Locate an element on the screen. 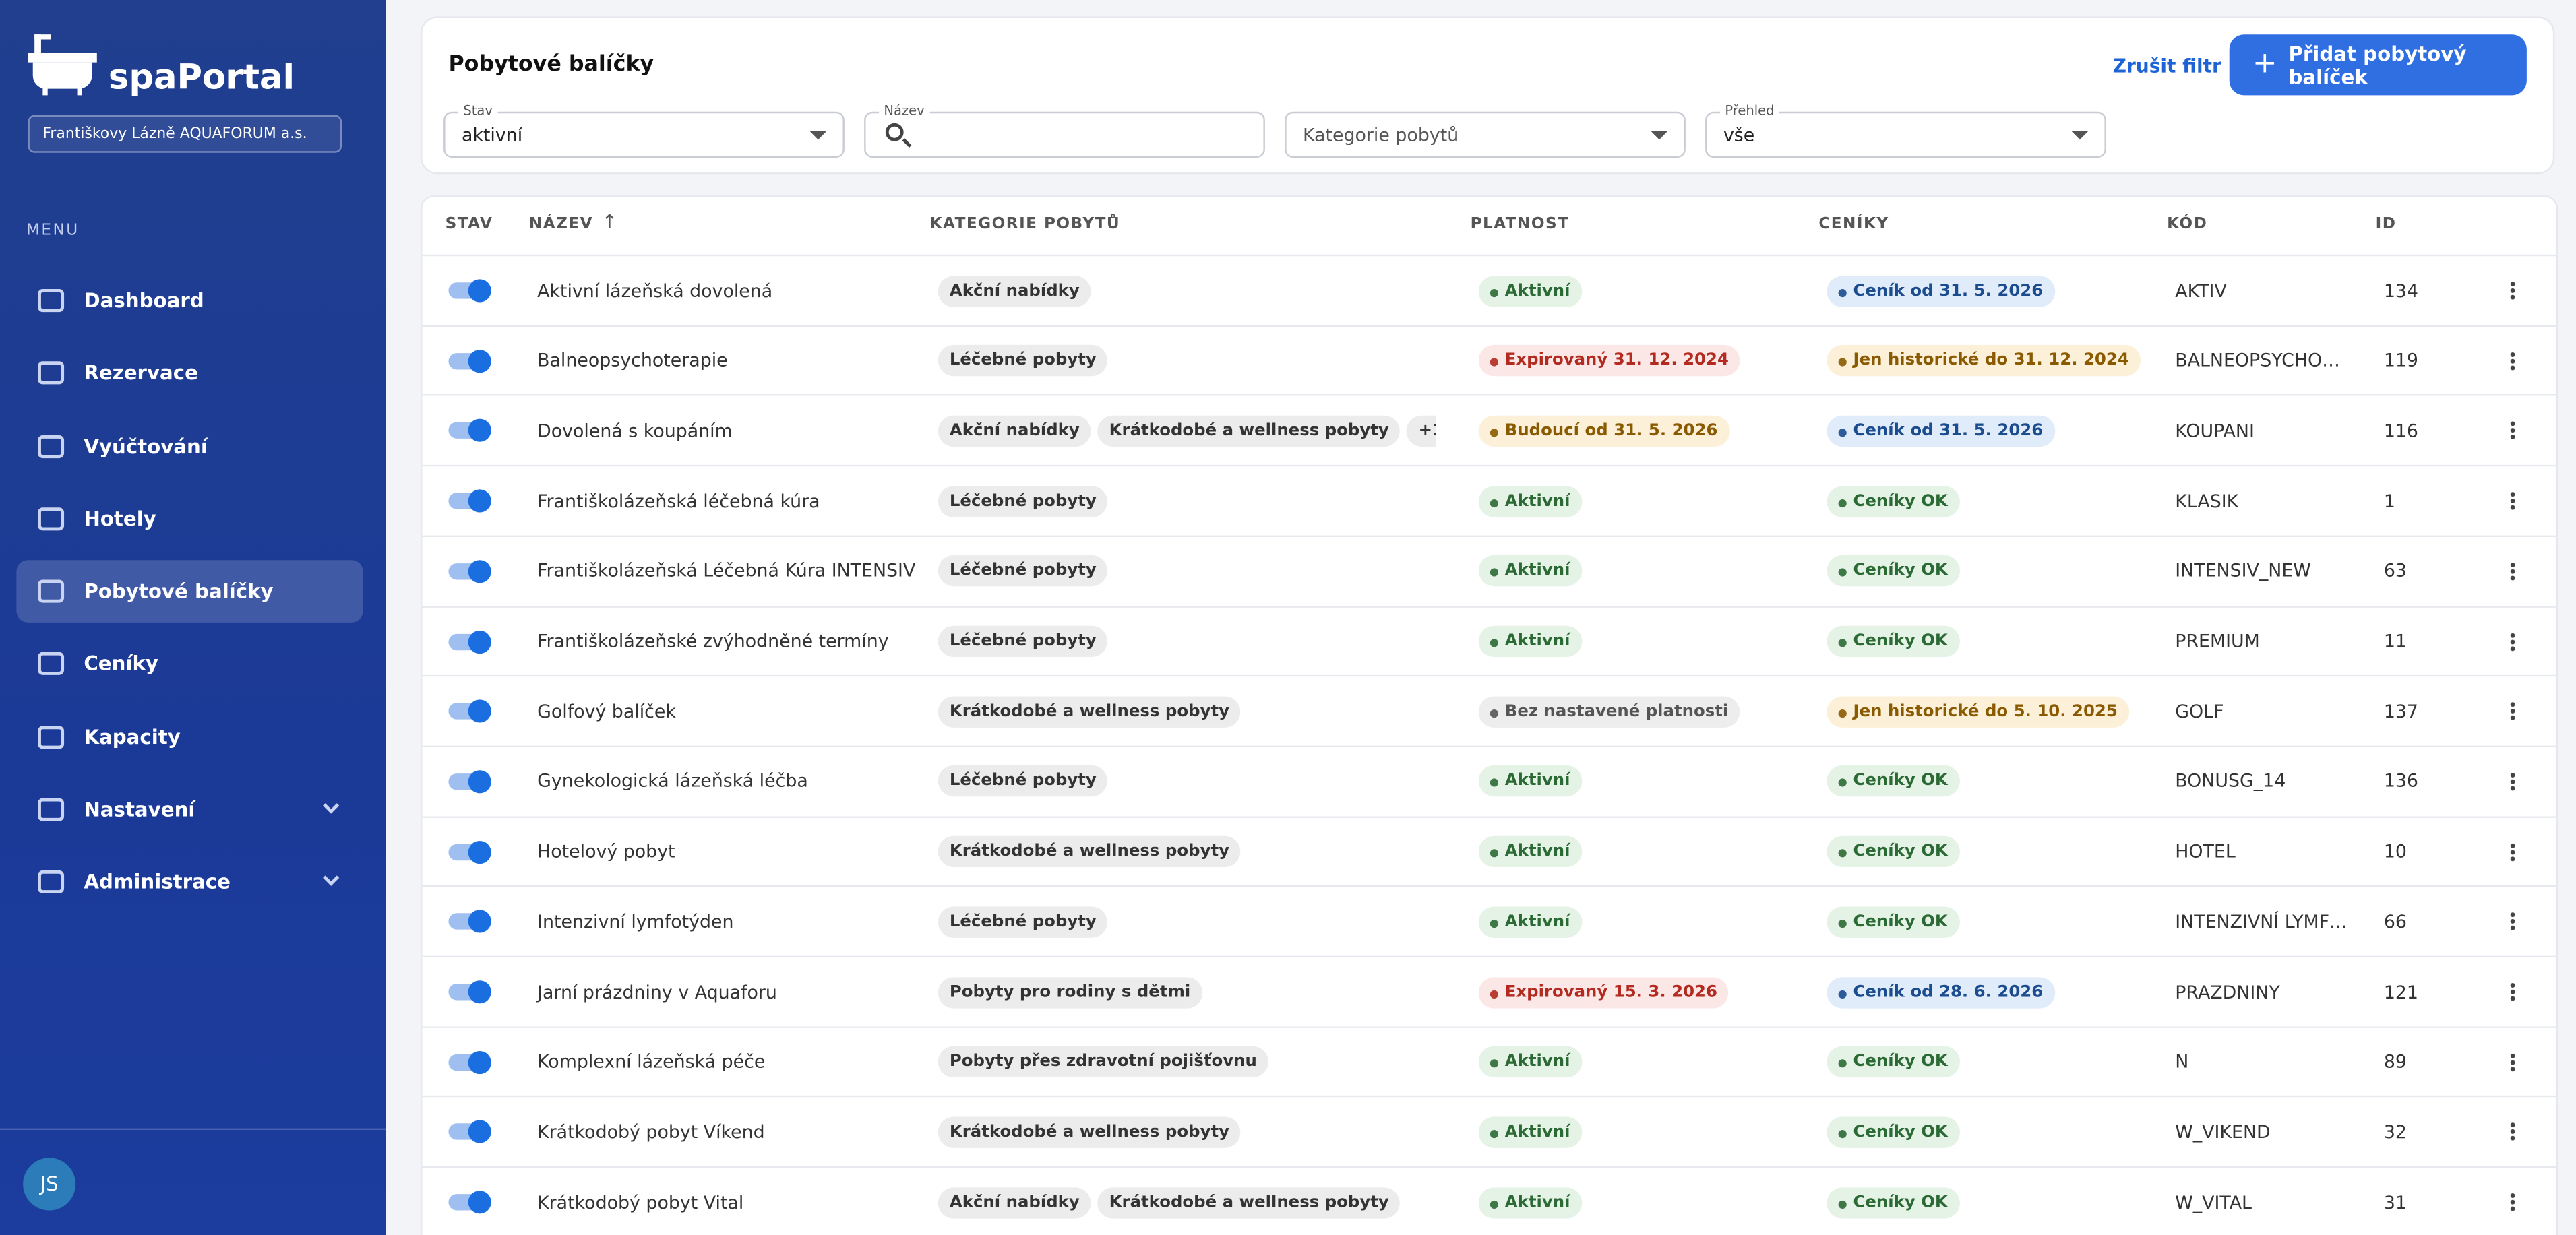 This screenshot has width=2576, height=1235. package-name: Krátkodobý pobyt Vital is located at coordinates (641, 1202).